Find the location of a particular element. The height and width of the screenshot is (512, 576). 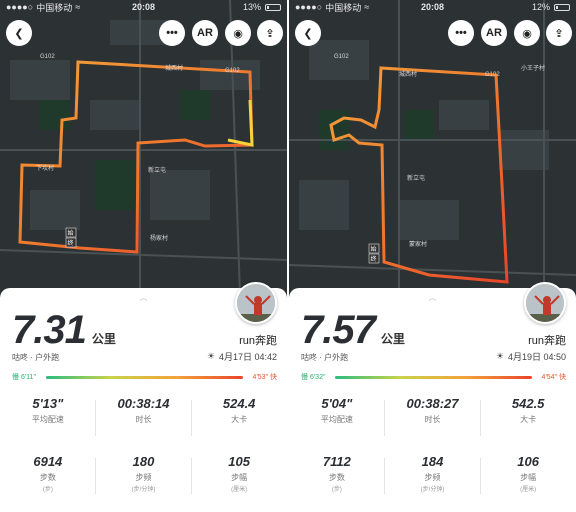

stat-value: 542.5 is located at coordinates (528, 403).